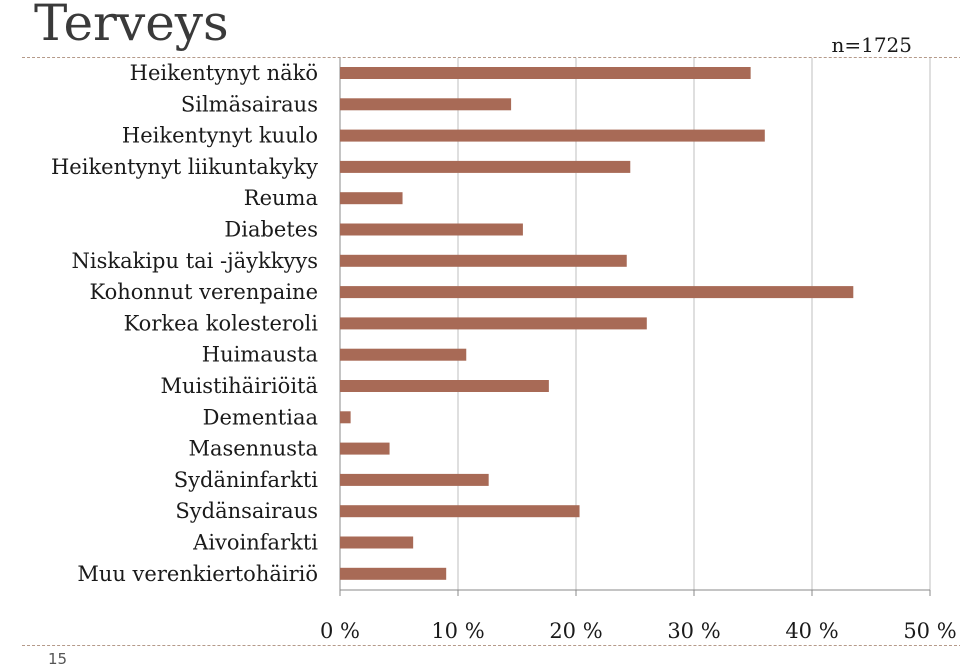 This screenshot has height=672, width=960. Describe the element at coordinates (255, 543) in the screenshot. I see `category-label: Aivoinfarkti` at that location.